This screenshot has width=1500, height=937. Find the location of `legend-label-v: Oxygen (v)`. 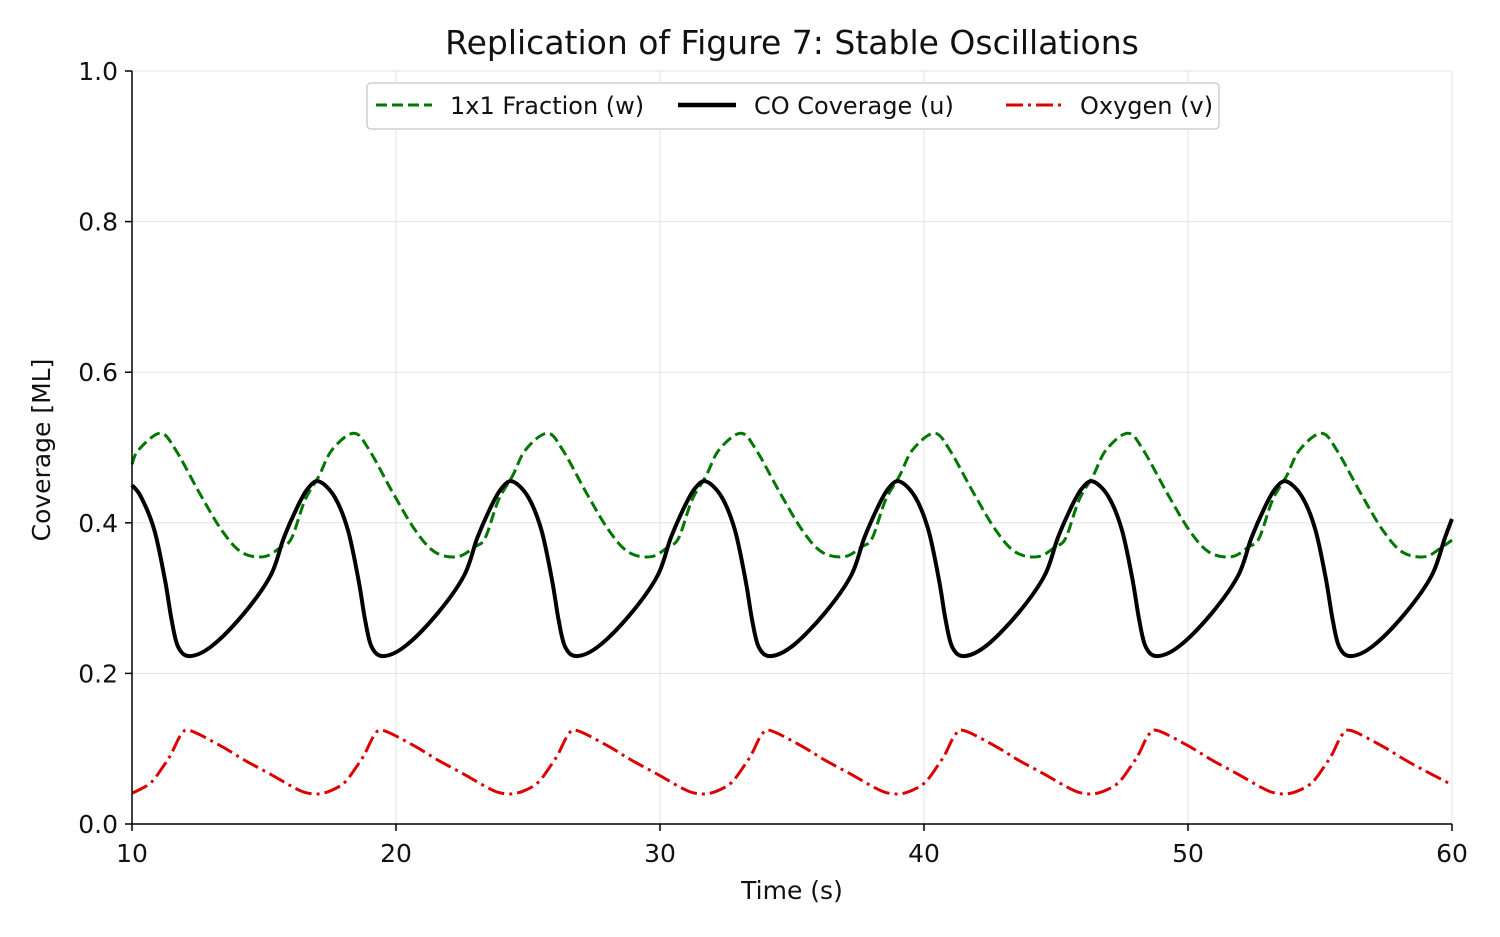

legend-label-v: Oxygen (v) is located at coordinates (1146, 106).